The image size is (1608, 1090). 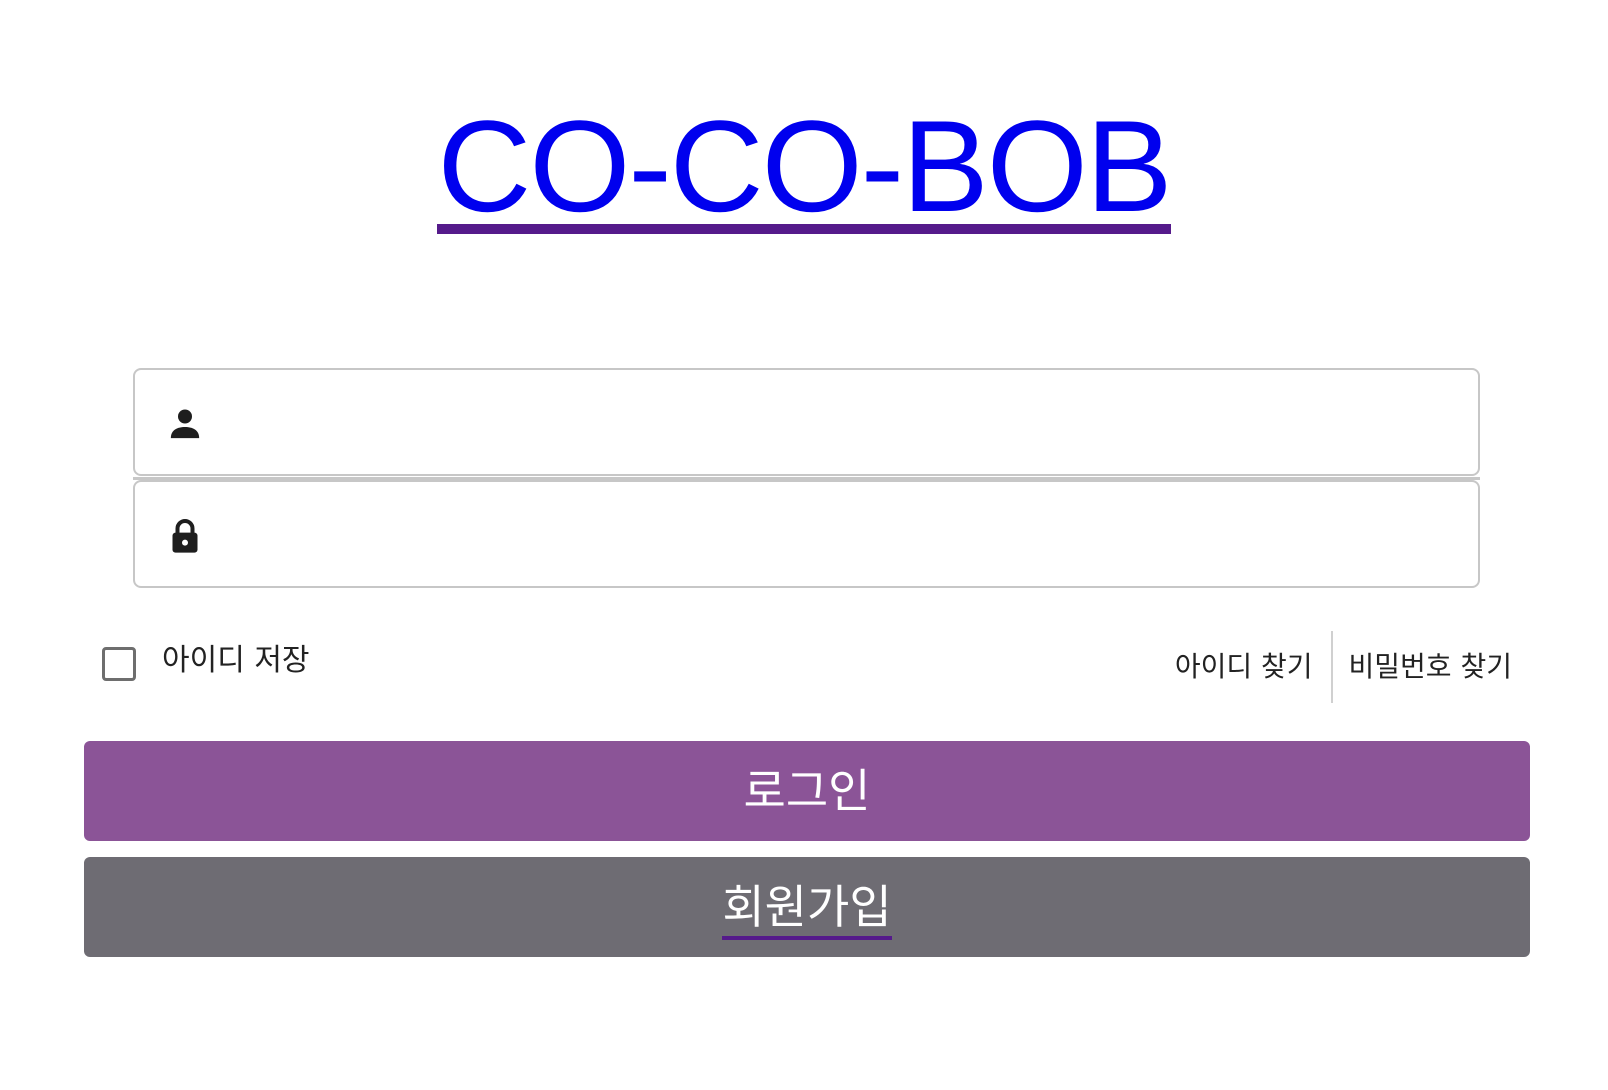 I want to click on id-input-box, so click(x=806, y=422).